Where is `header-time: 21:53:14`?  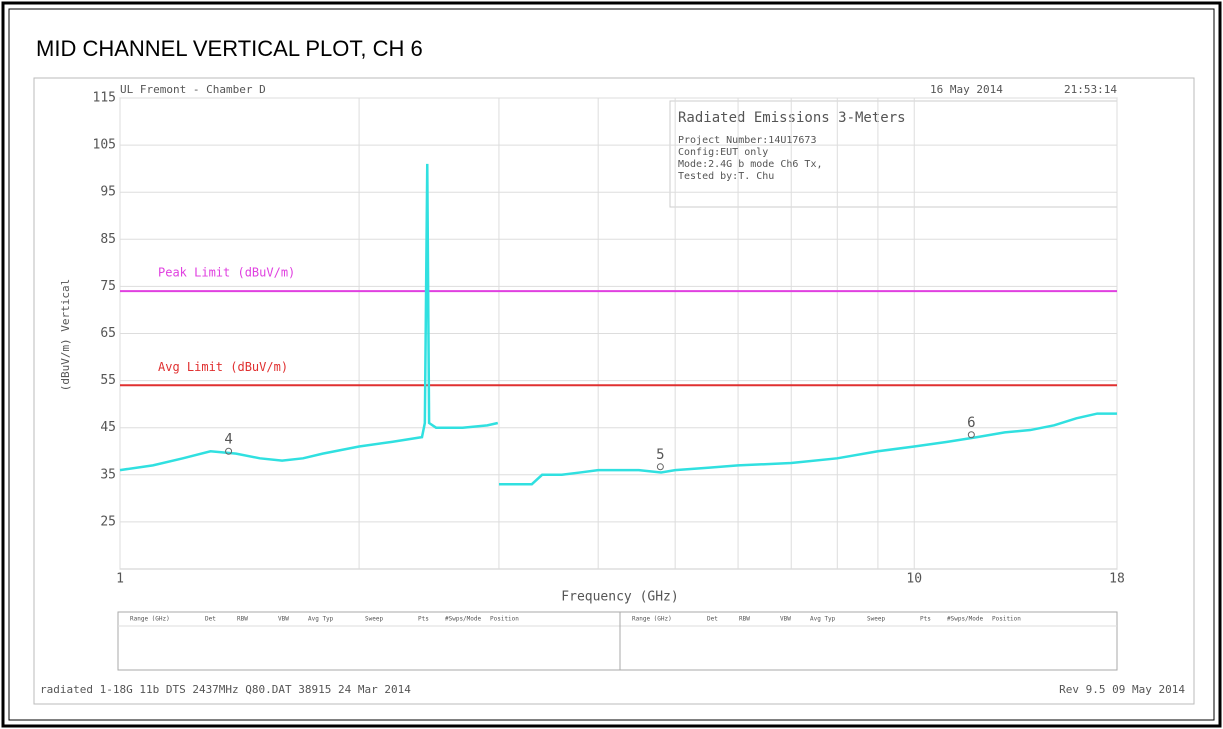
header-time: 21:53:14 is located at coordinates (1090, 89).